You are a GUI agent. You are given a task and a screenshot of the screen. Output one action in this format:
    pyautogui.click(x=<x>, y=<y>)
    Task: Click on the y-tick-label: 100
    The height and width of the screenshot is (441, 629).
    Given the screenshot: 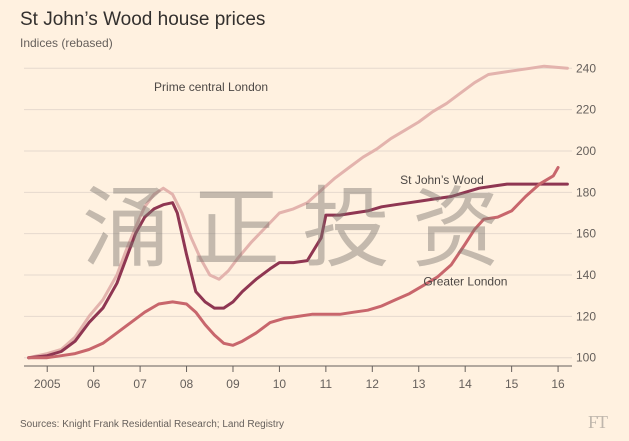 What is the action you would take?
    pyautogui.click(x=586, y=358)
    